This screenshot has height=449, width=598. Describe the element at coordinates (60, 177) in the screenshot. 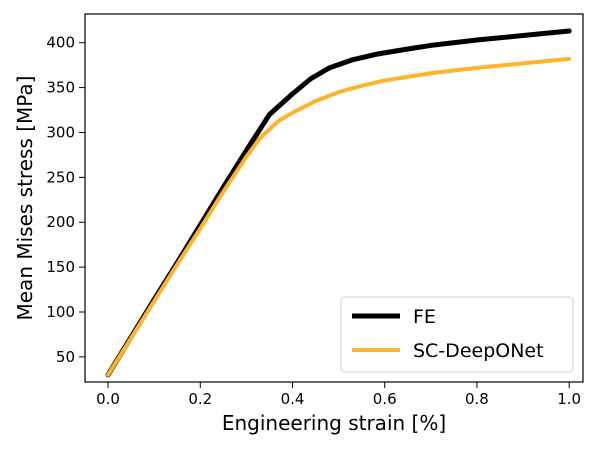

I see `y-tick-label: 250` at that location.